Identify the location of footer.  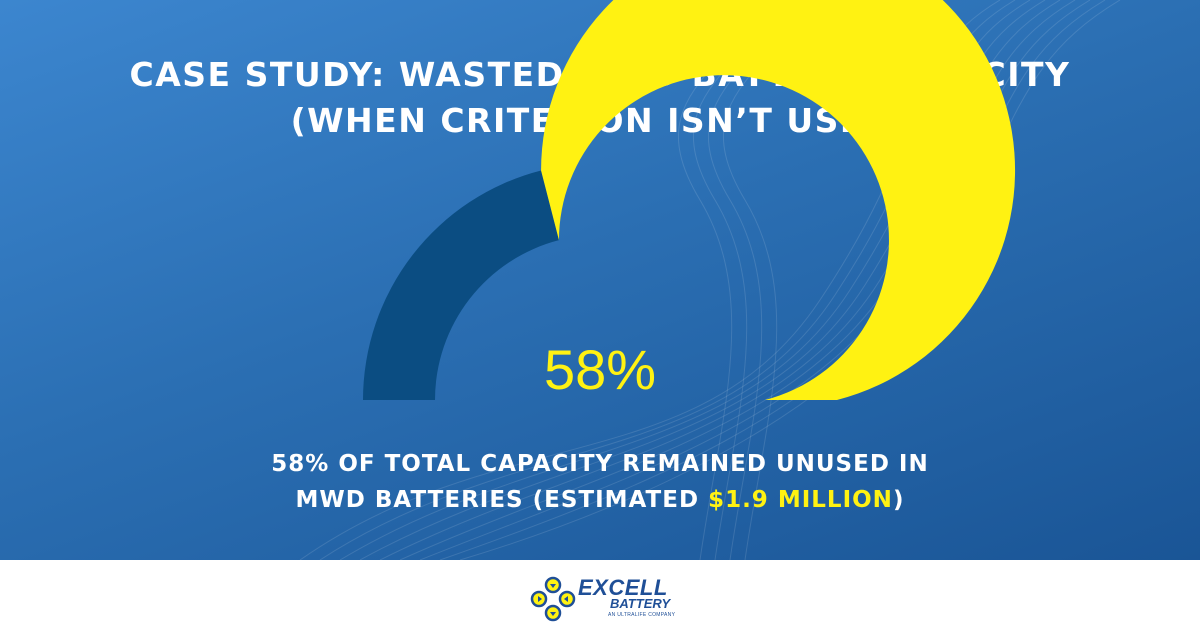
(600, 594).